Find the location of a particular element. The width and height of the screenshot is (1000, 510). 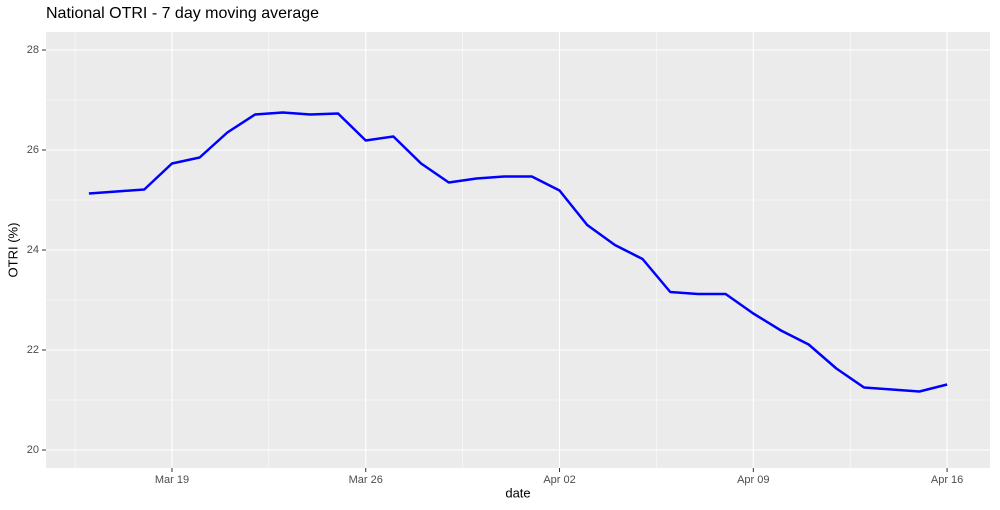

x-tick-label: Apr 02 is located at coordinates (559, 480).